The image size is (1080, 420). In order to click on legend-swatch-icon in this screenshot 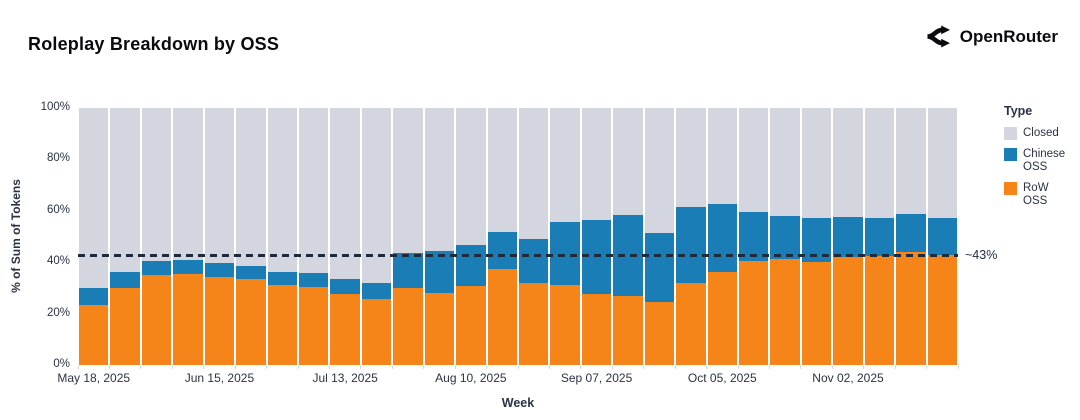, I will do `click(1010, 133)`.